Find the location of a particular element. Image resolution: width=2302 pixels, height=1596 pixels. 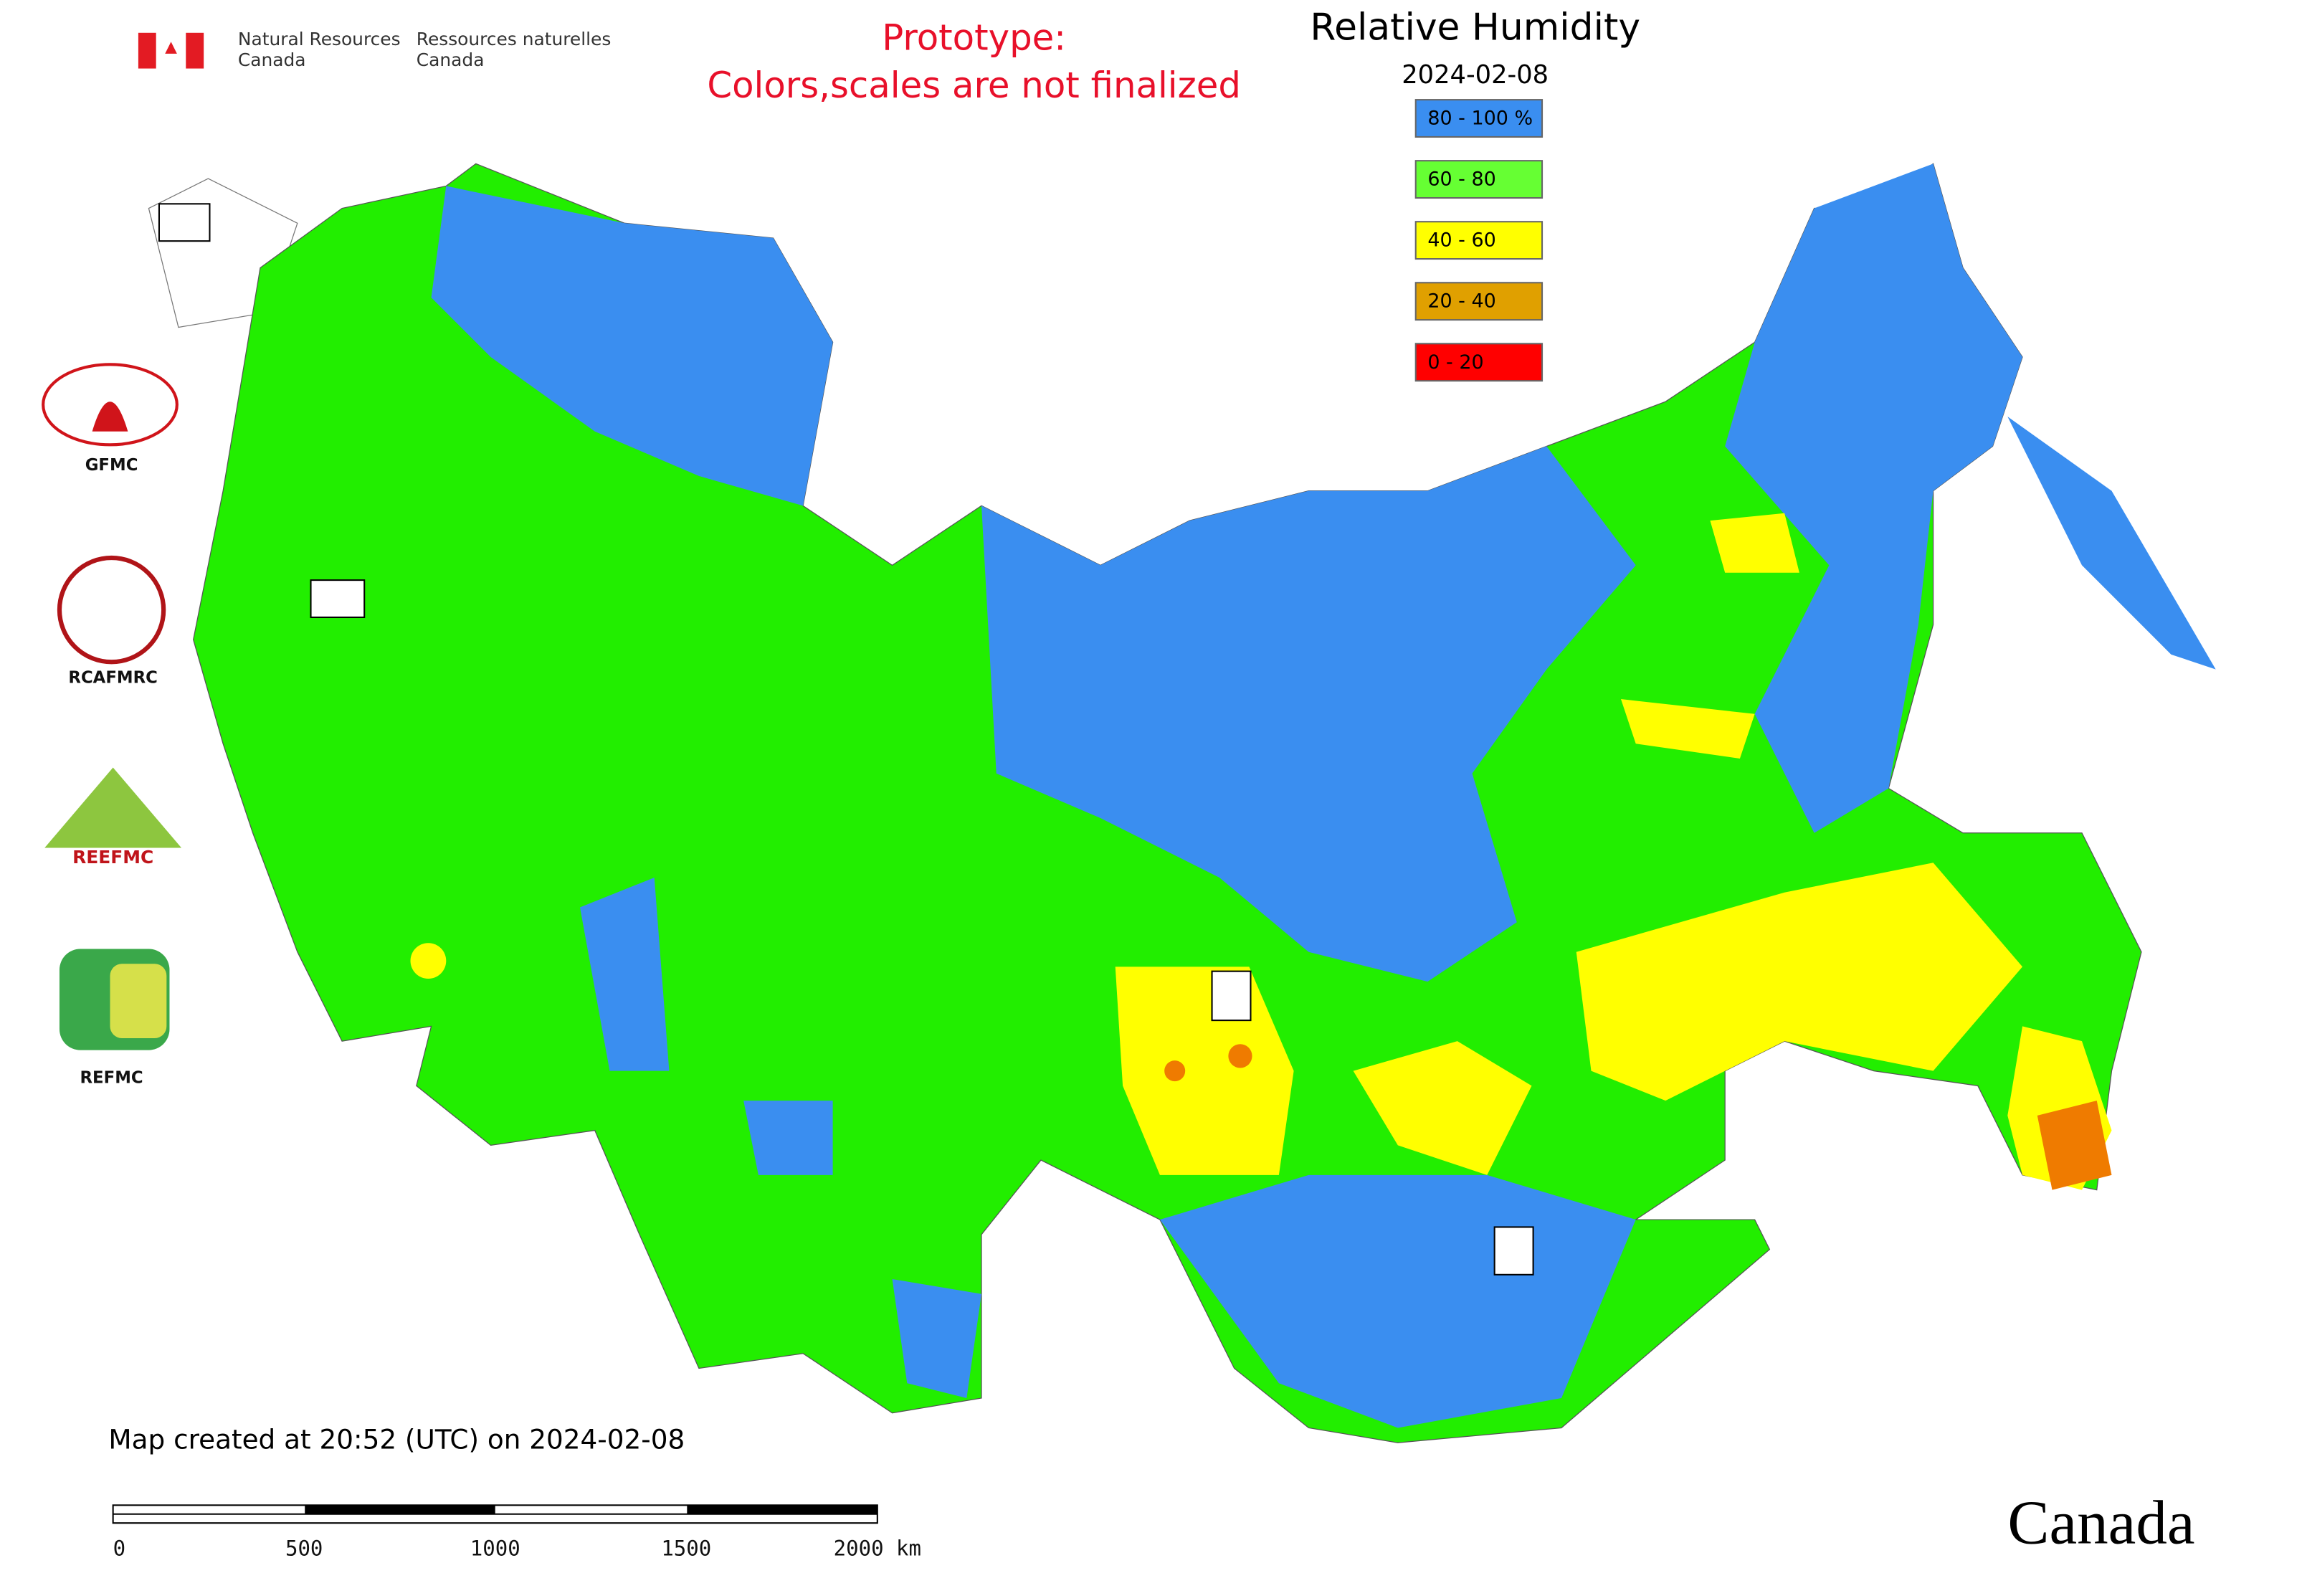

scale-label: 2000 km is located at coordinates (878, 1548).